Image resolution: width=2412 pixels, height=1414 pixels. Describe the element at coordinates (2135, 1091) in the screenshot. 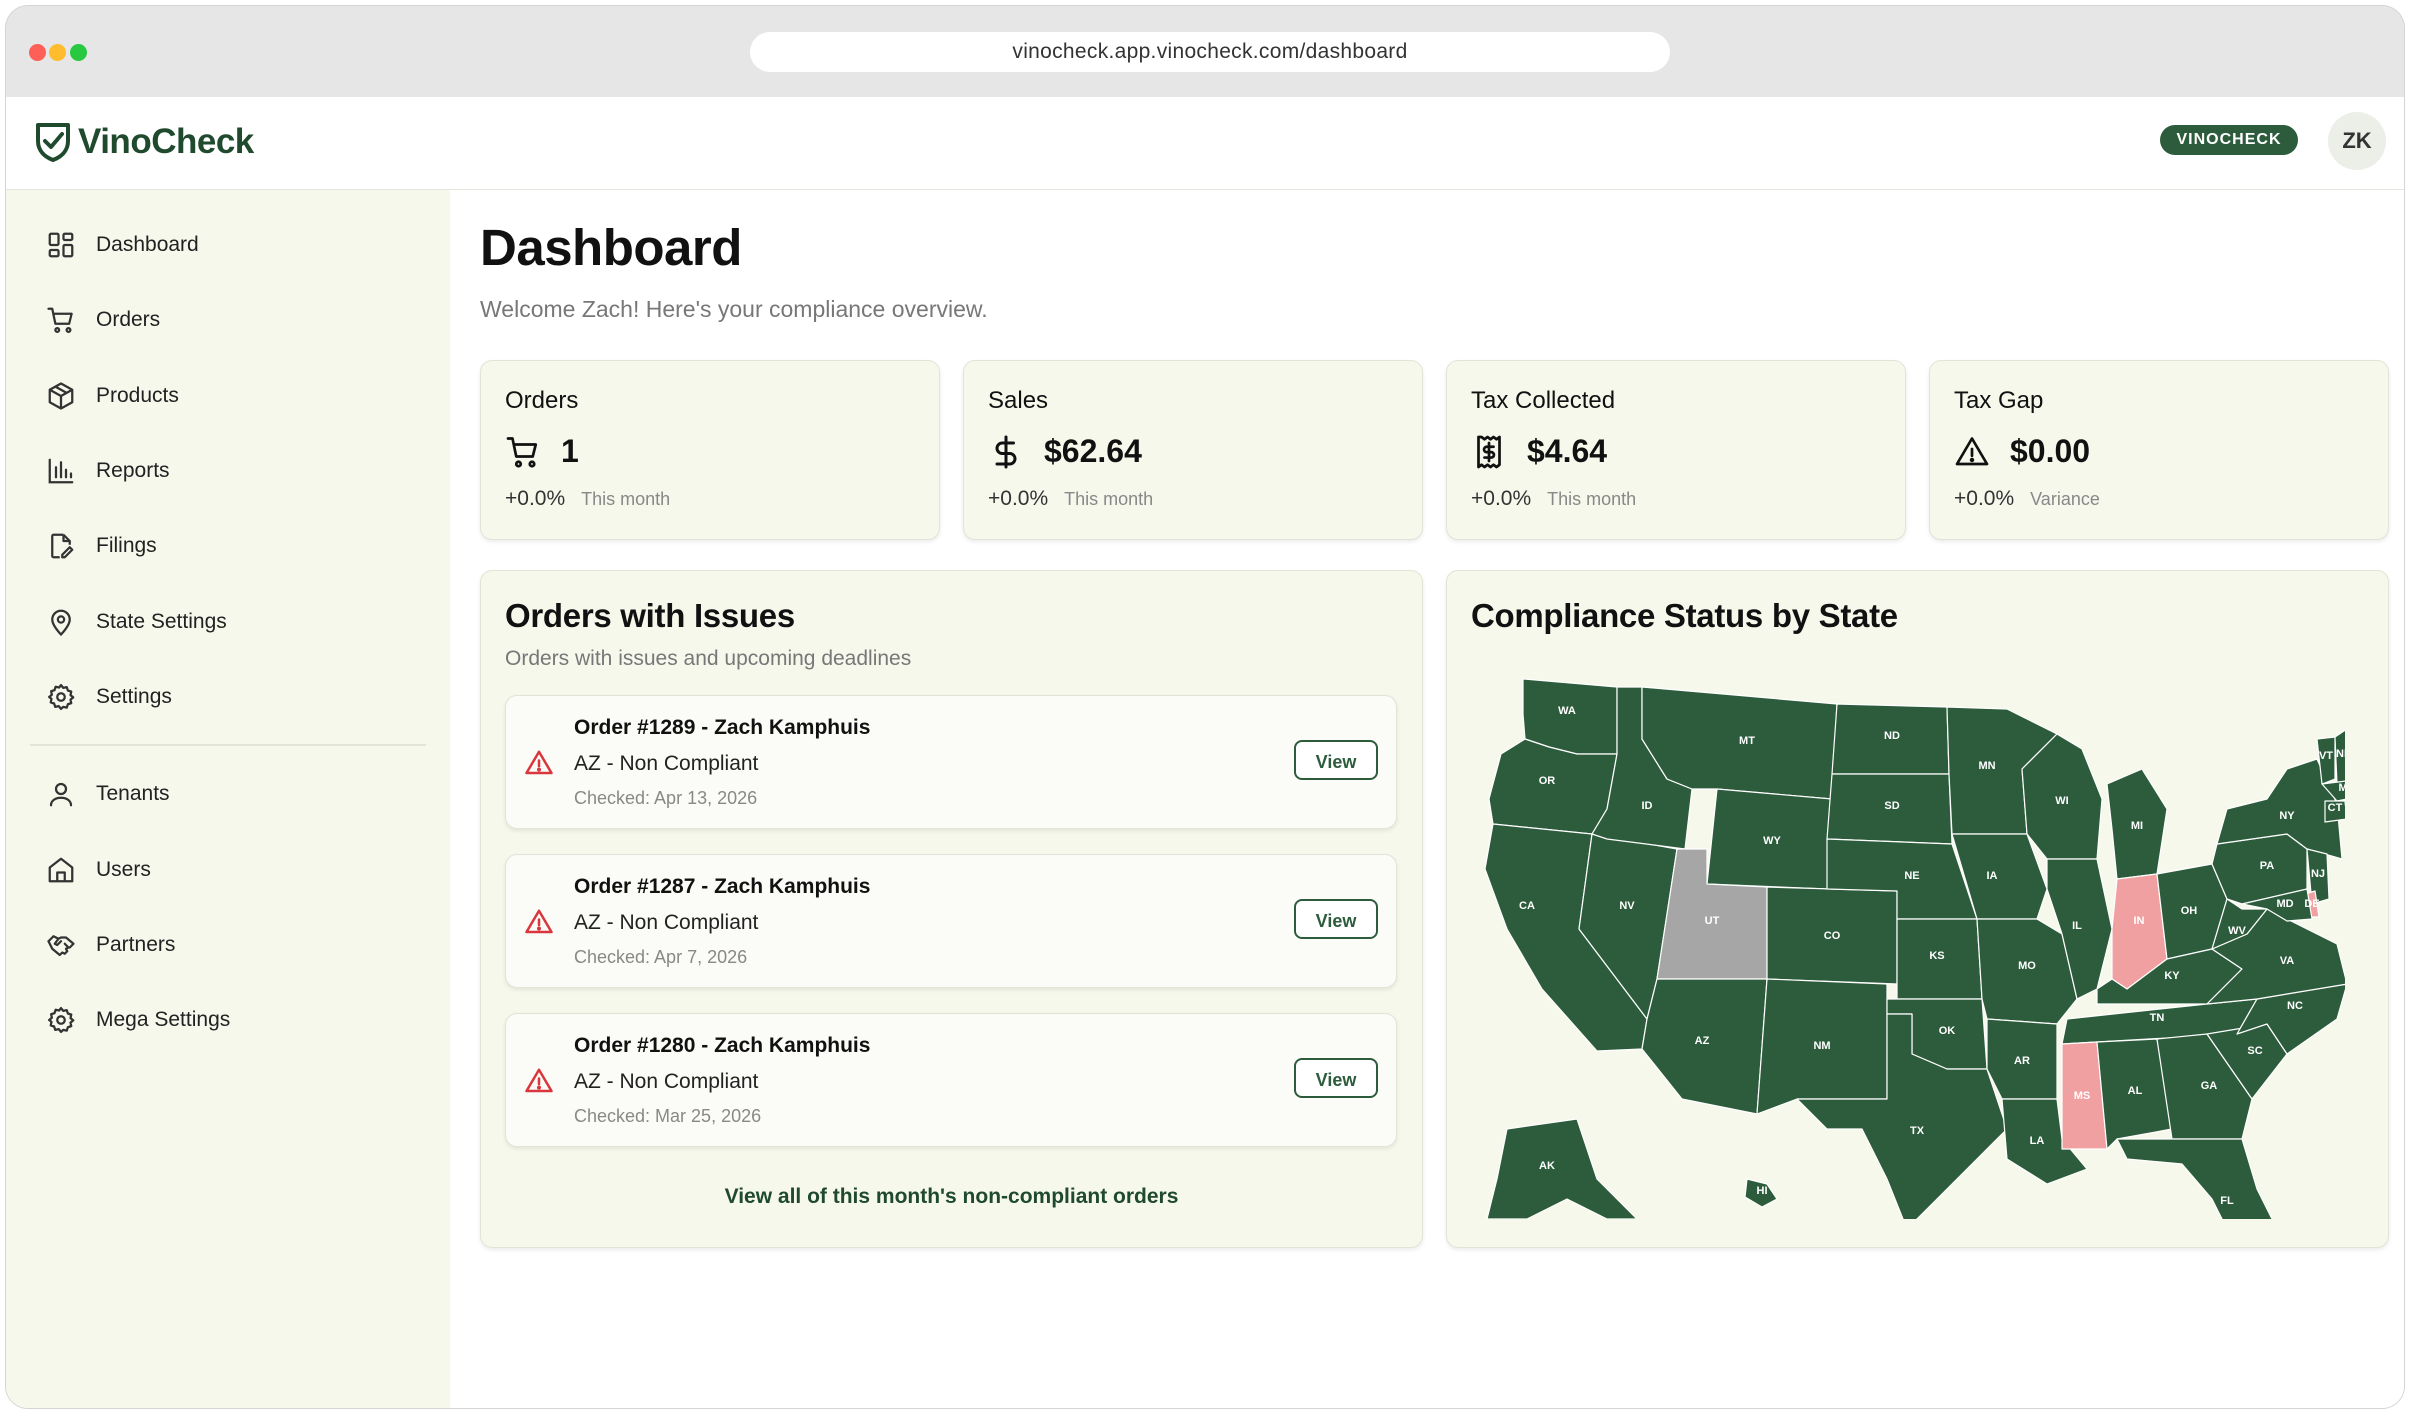

I see `state-label-al: AL` at that location.